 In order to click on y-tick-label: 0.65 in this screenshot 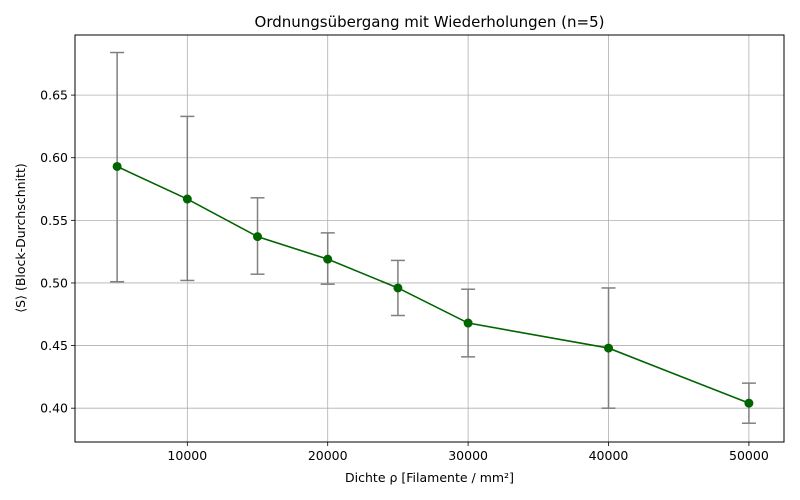, I will do `click(54, 95)`.